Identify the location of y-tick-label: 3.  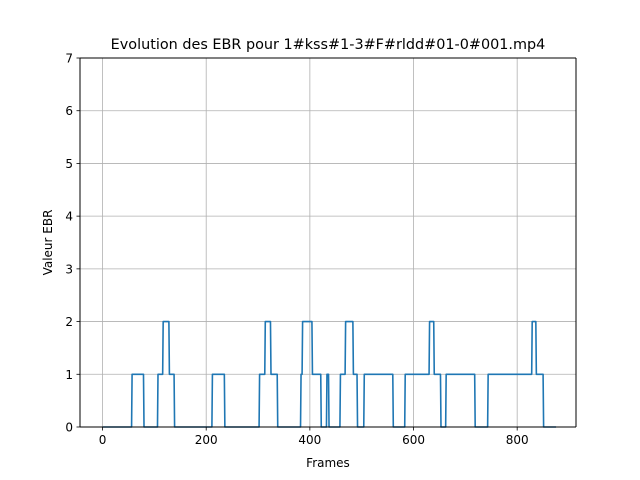
(69, 269).